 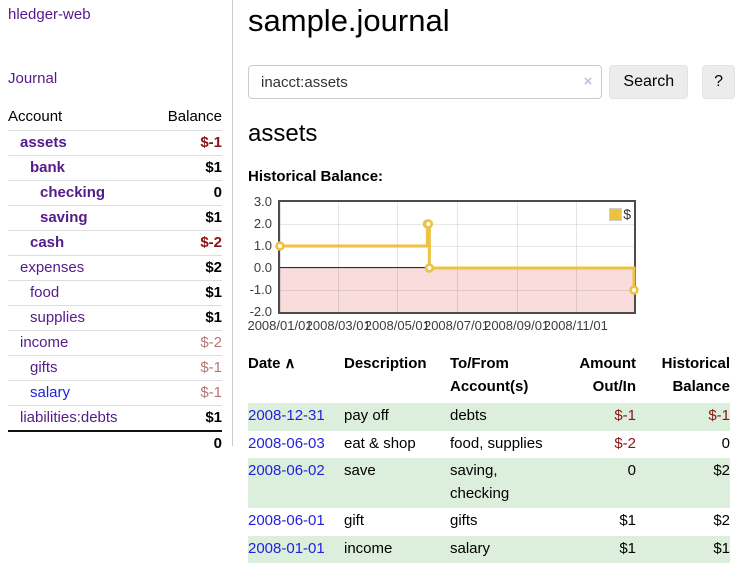 I want to click on y-tick-label: 3.0, so click(x=262, y=201).